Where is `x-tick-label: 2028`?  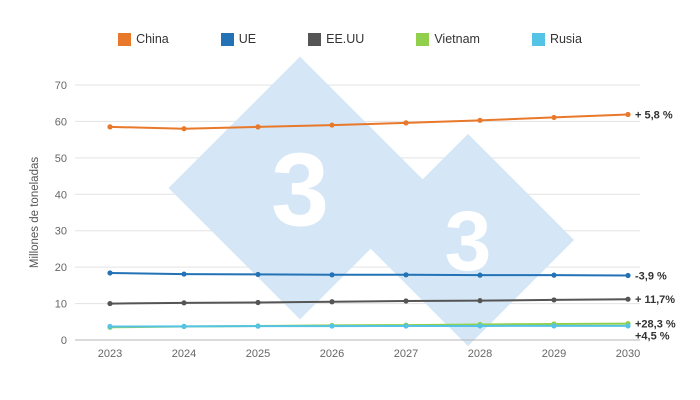
x-tick-label: 2028 is located at coordinates (480, 354).